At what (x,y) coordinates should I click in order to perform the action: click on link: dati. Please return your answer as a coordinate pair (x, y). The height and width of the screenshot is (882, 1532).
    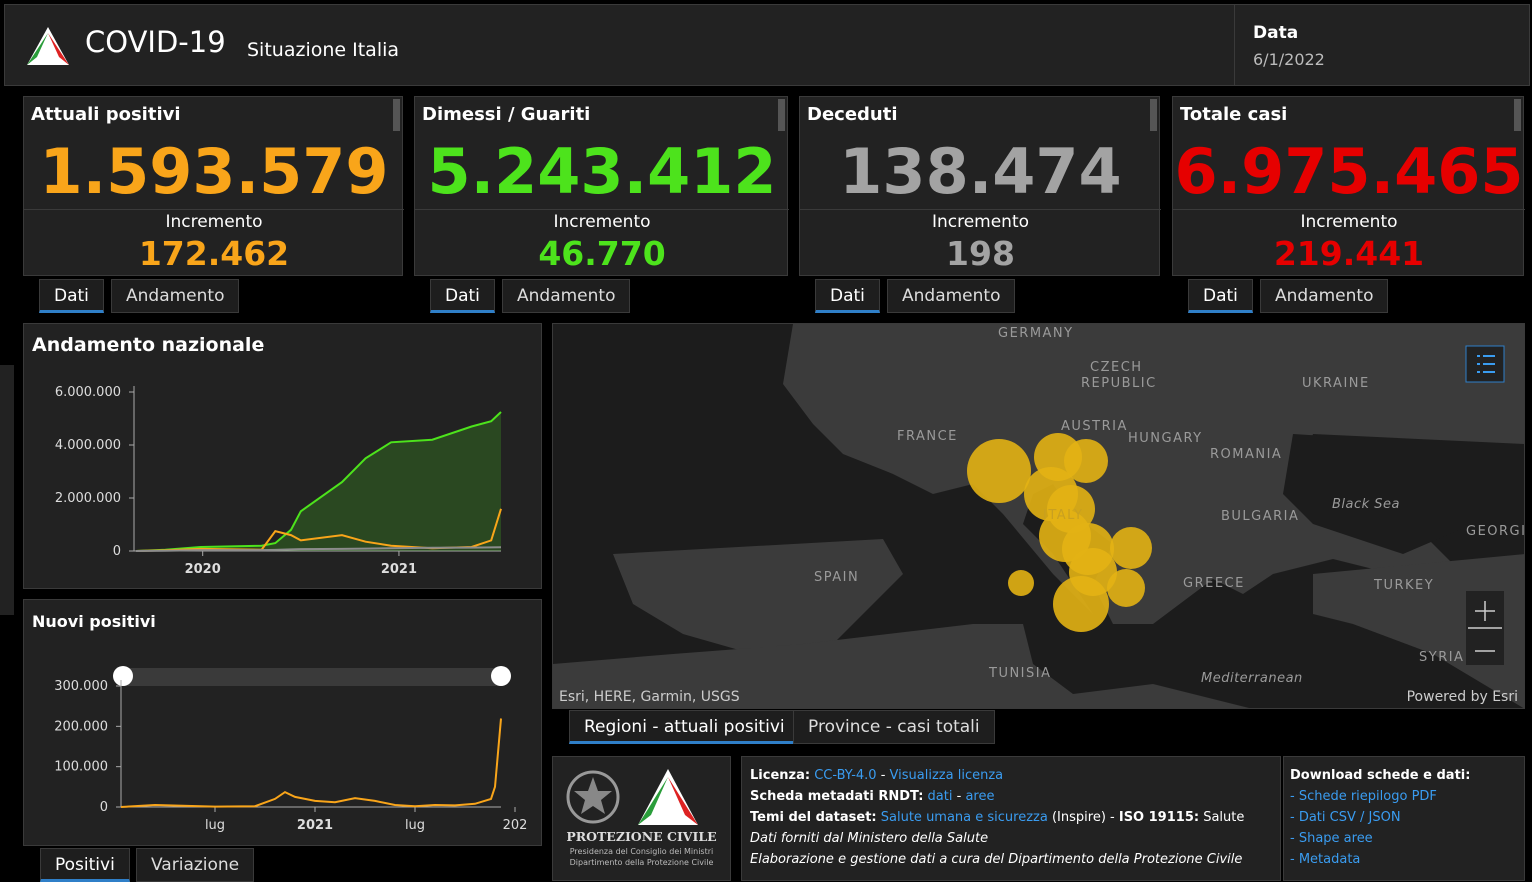
    Looking at the image, I should click on (940, 796).